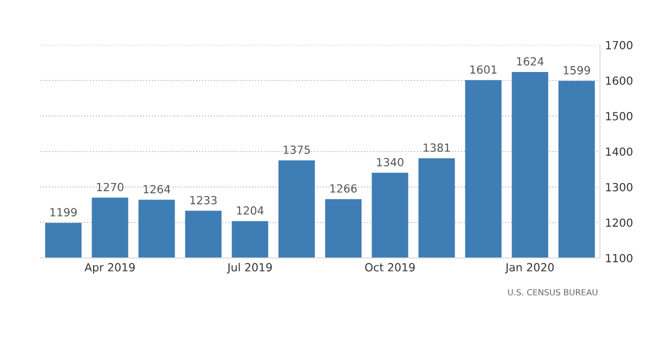 This screenshot has height=348, width=665. Describe the element at coordinates (343, 188) in the screenshot. I see `data-label: 1266` at that location.